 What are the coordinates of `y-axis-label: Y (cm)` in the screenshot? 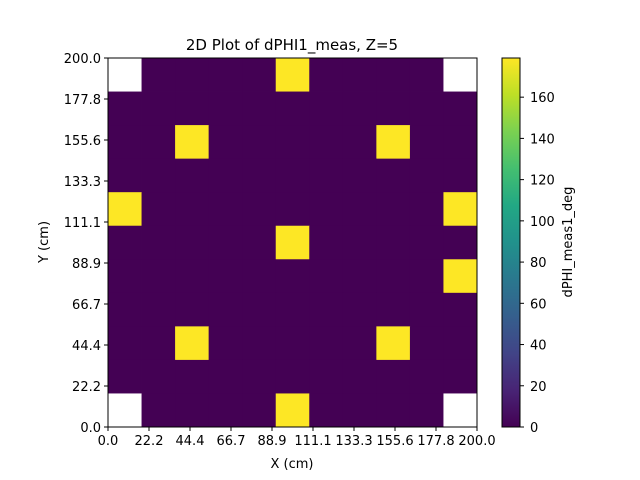 It's located at (44, 242).